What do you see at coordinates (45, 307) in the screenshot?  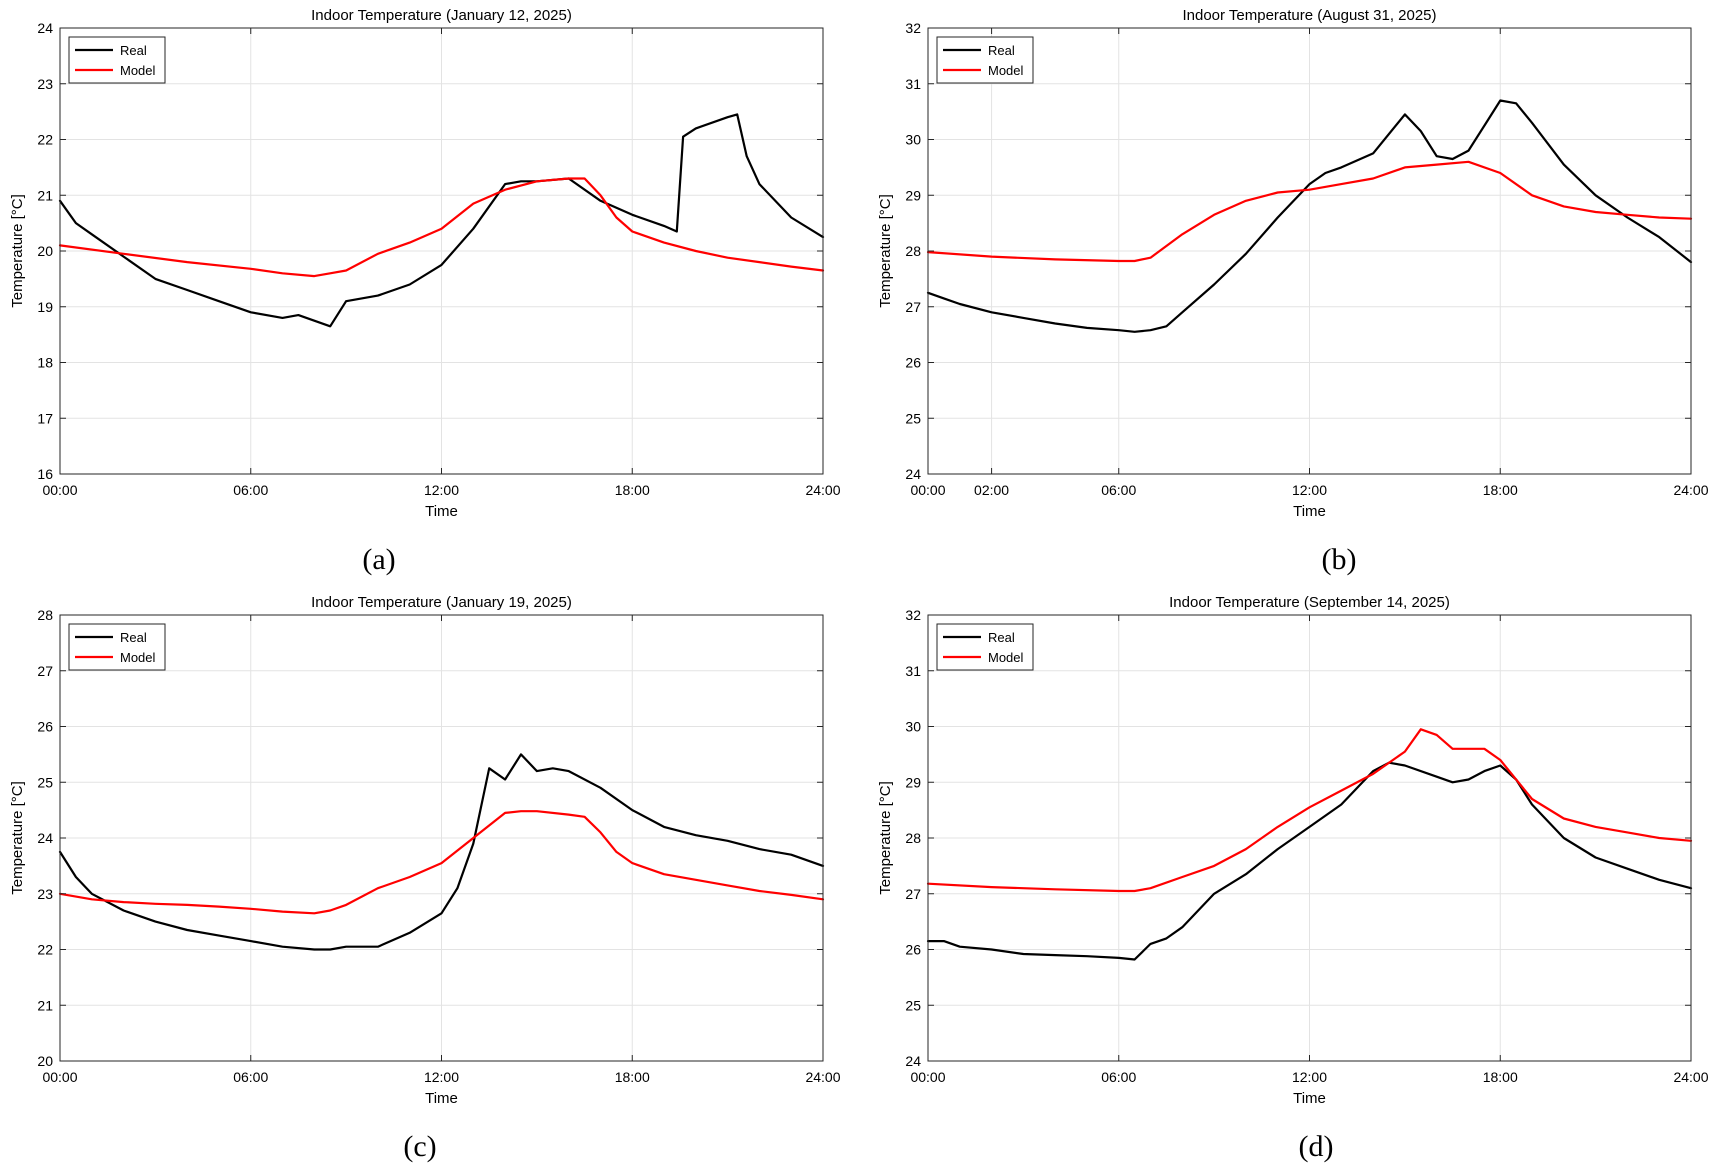 I see `y-tick-label: 19` at bounding box center [45, 307].